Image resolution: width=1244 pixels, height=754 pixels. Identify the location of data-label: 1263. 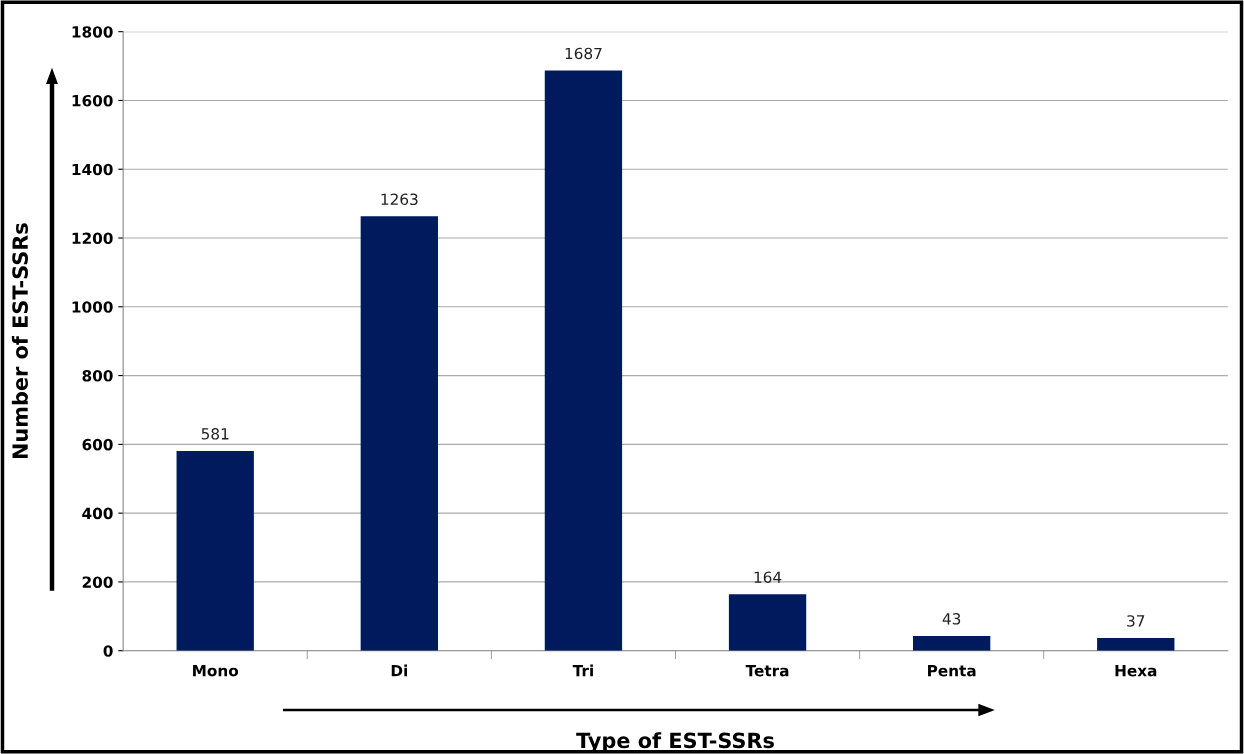
(399, 199).